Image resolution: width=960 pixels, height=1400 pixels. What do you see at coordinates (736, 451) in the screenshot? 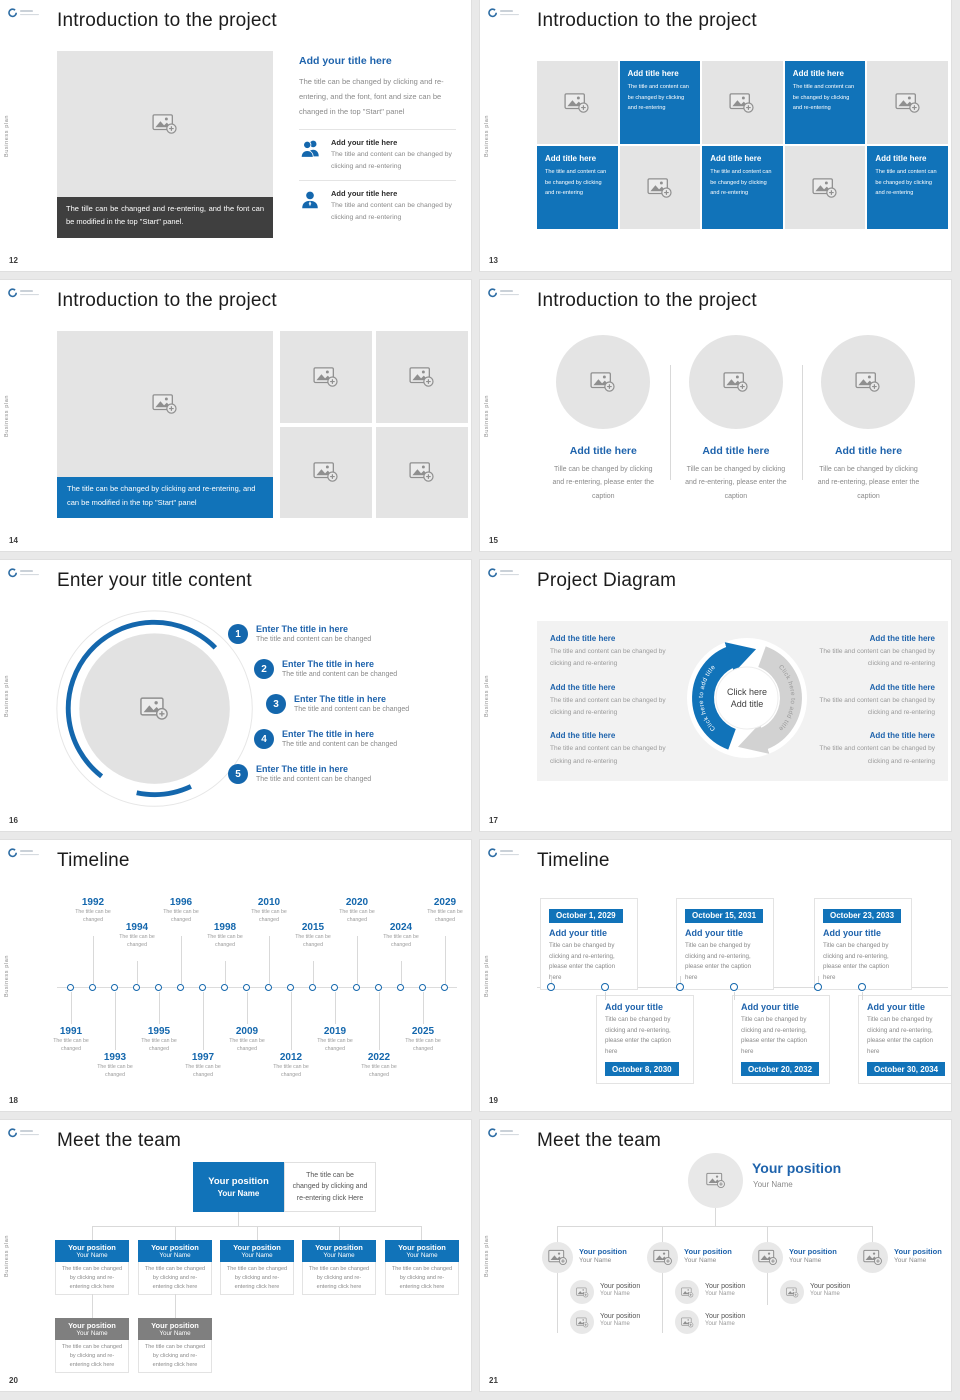
I see `card-title: Add title here` at bounding box center [736, 451].